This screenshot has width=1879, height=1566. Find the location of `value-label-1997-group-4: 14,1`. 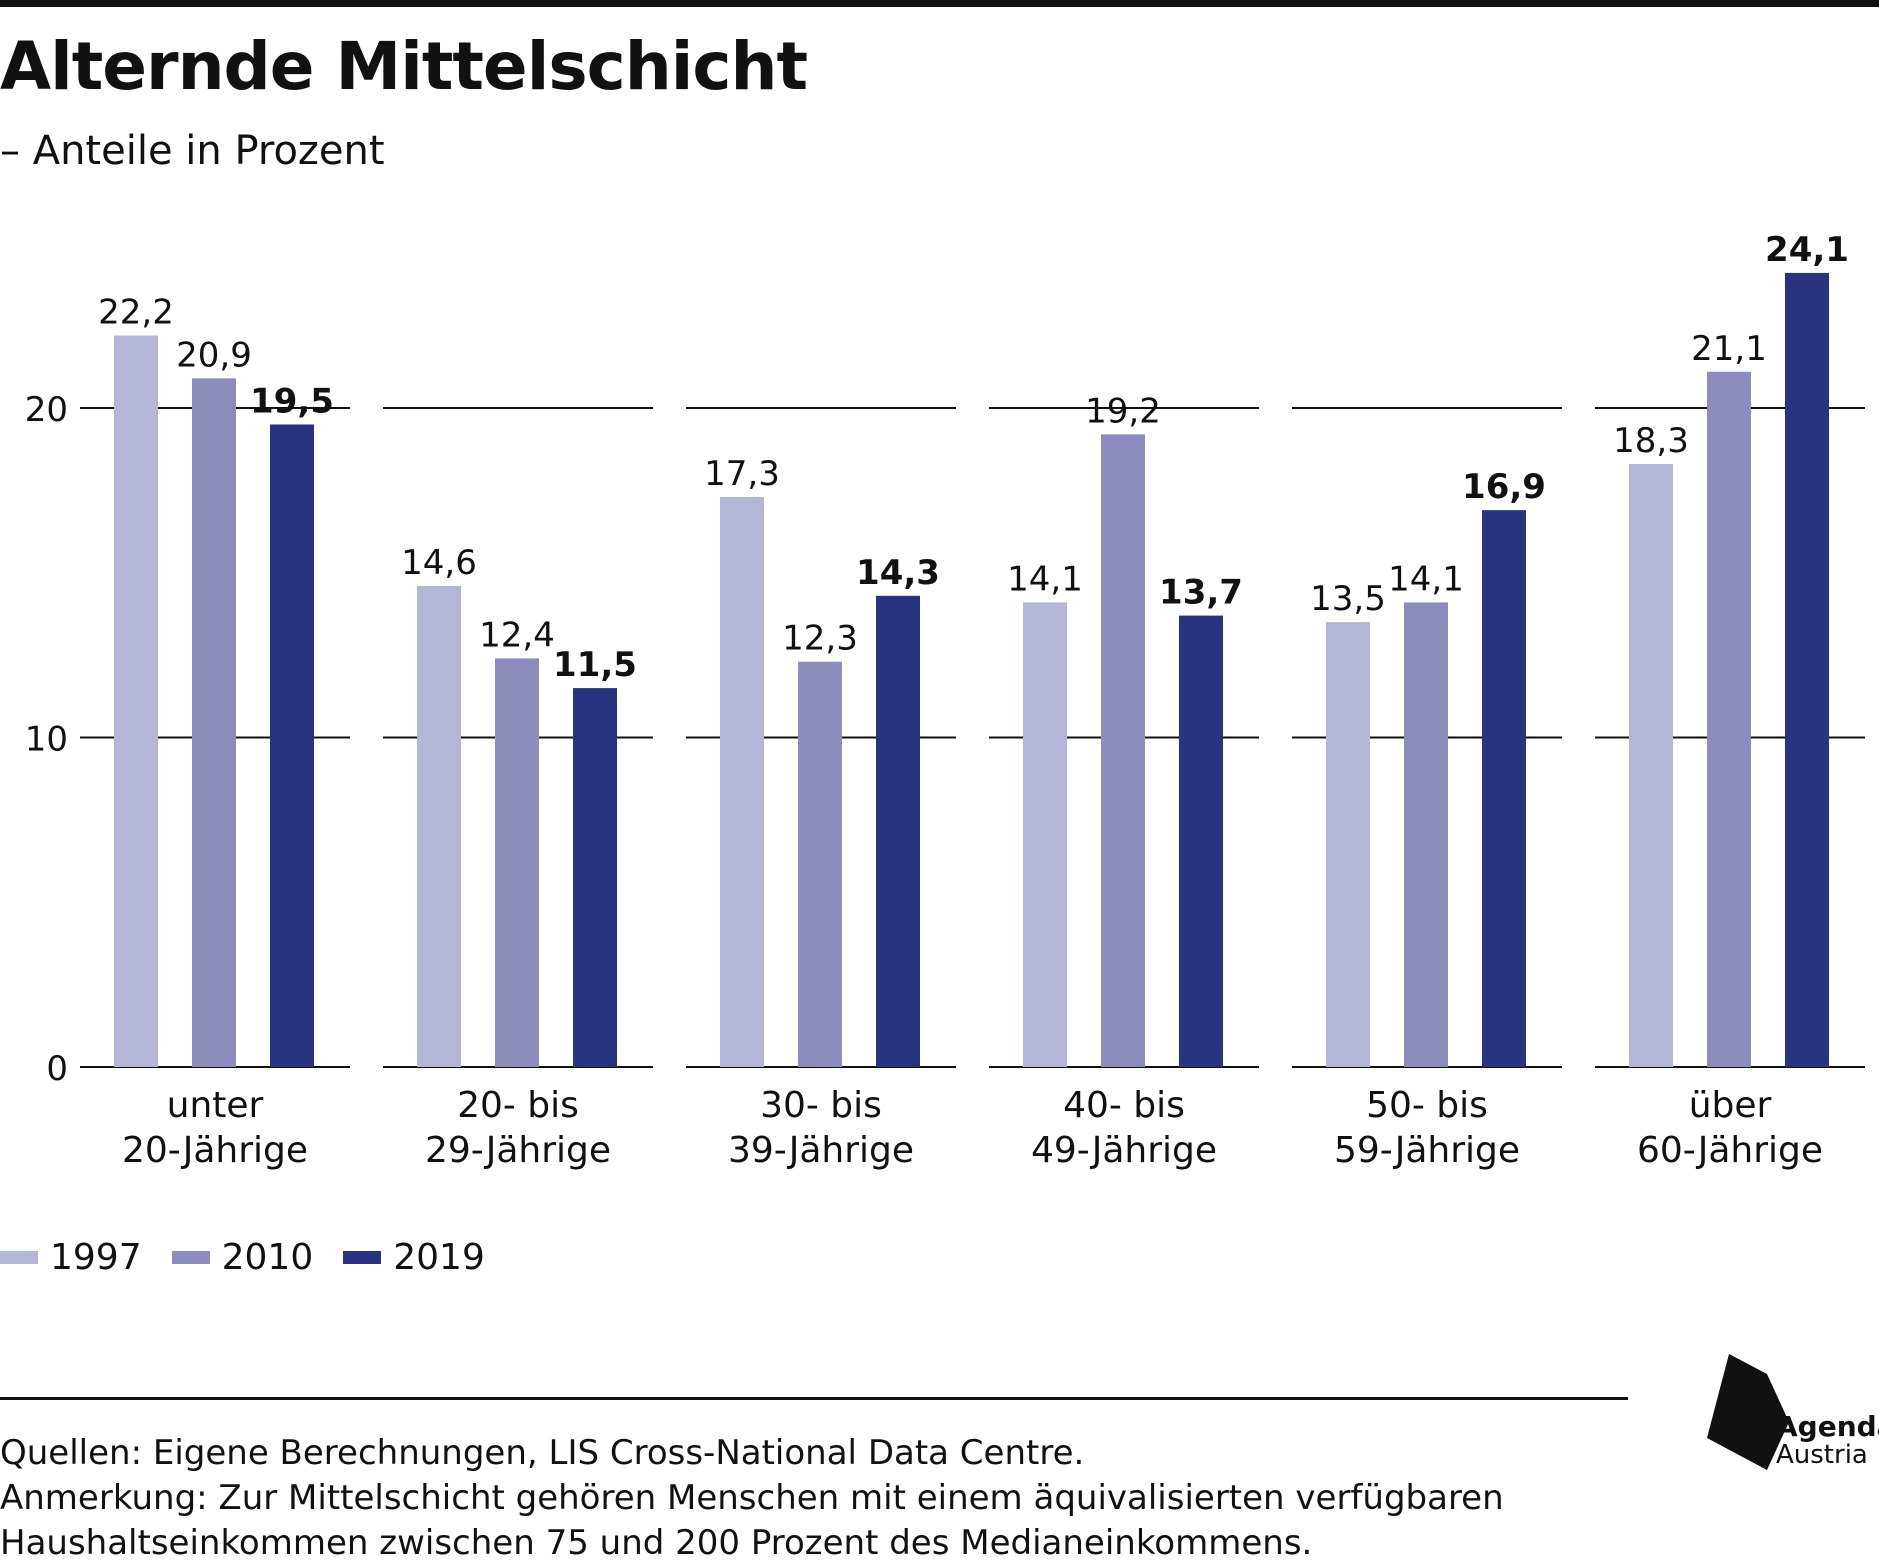

value-label-1997-group-4: 14,1 is located at coordinates (1045, 579).